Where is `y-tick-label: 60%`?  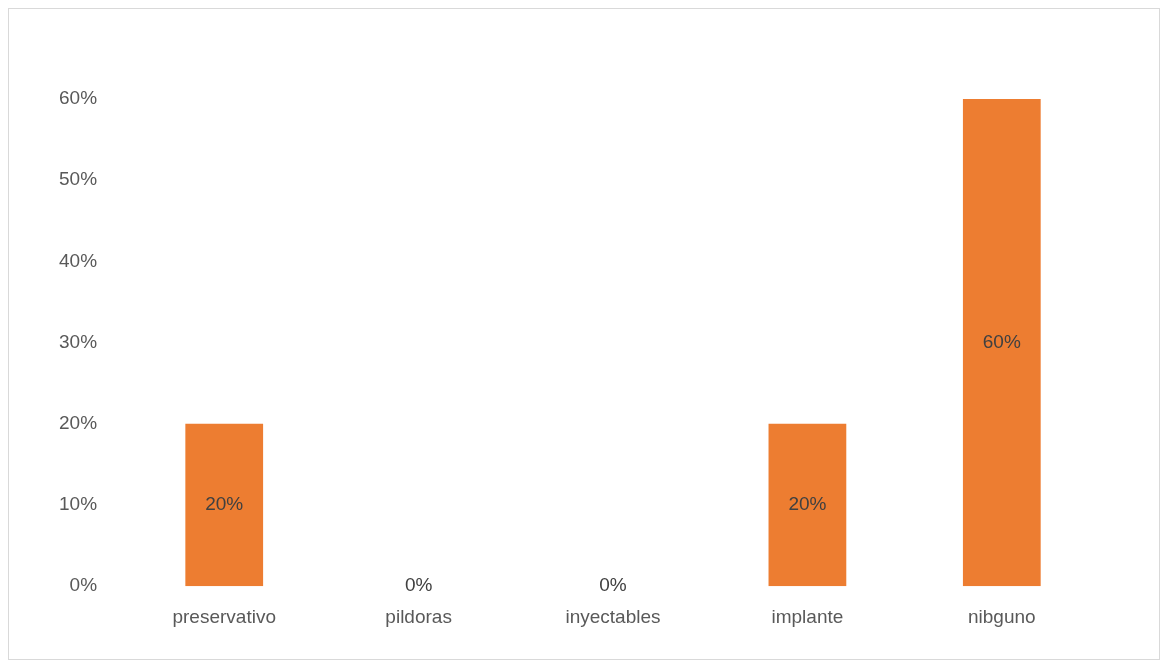
y-tick-label: 60% is located at coordinates (78, 98).